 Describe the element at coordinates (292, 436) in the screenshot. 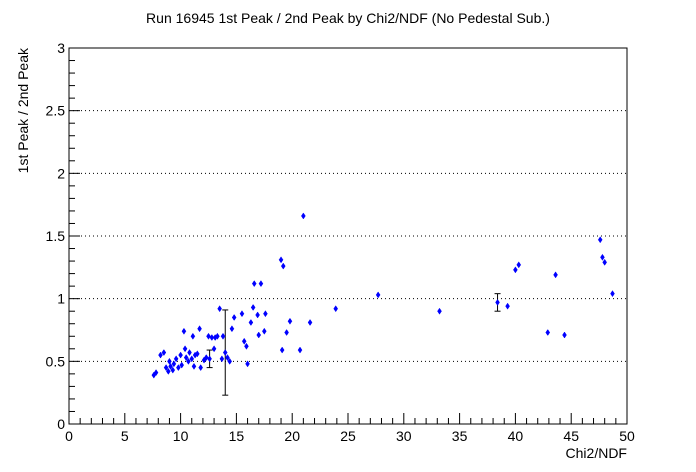

I see `x-tick-label-4: 20` at that location.